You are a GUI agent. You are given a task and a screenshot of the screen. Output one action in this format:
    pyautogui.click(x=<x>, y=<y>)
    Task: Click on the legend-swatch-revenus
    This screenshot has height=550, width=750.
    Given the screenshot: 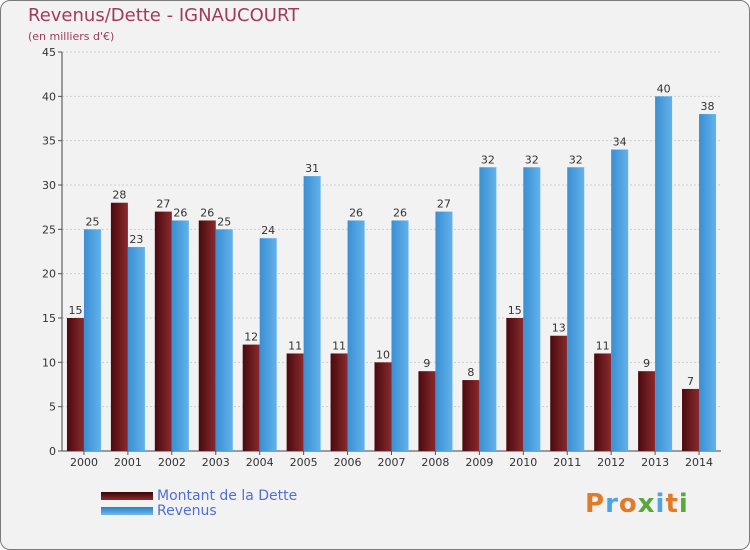 What is the action you would take?
    pyautogui.click(x=127, y=511)
    